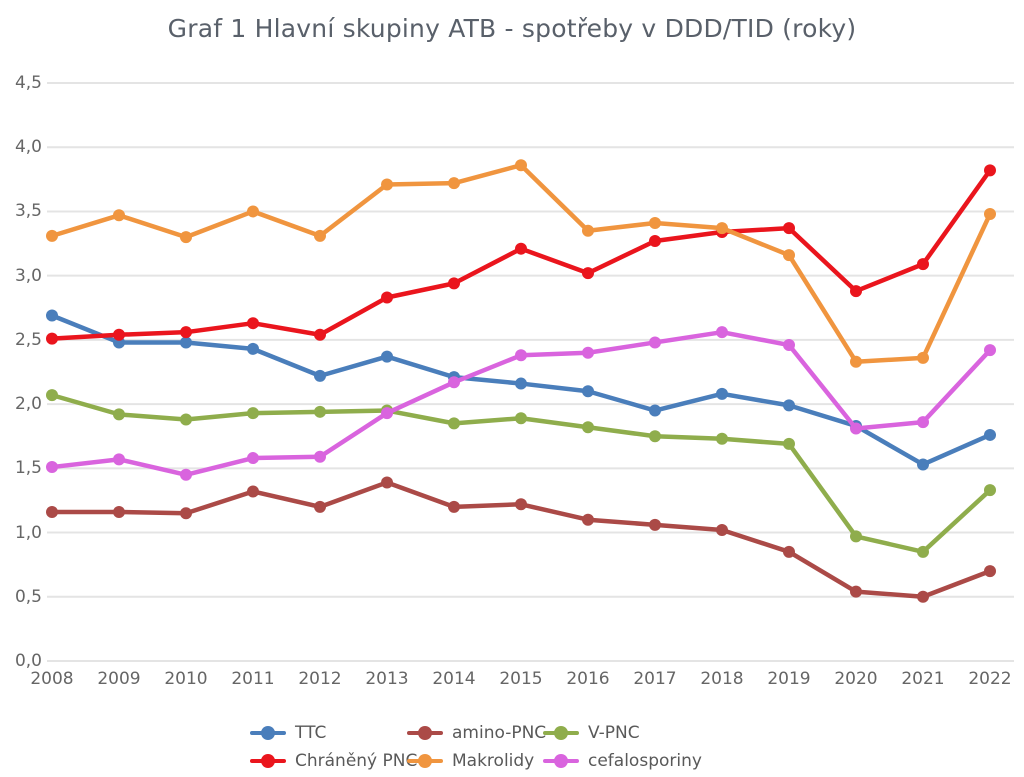  Describe the element at coordinates (655, 240) in the screenshot. I see `data-point-chr-n-n-pnc-2017` at that location.